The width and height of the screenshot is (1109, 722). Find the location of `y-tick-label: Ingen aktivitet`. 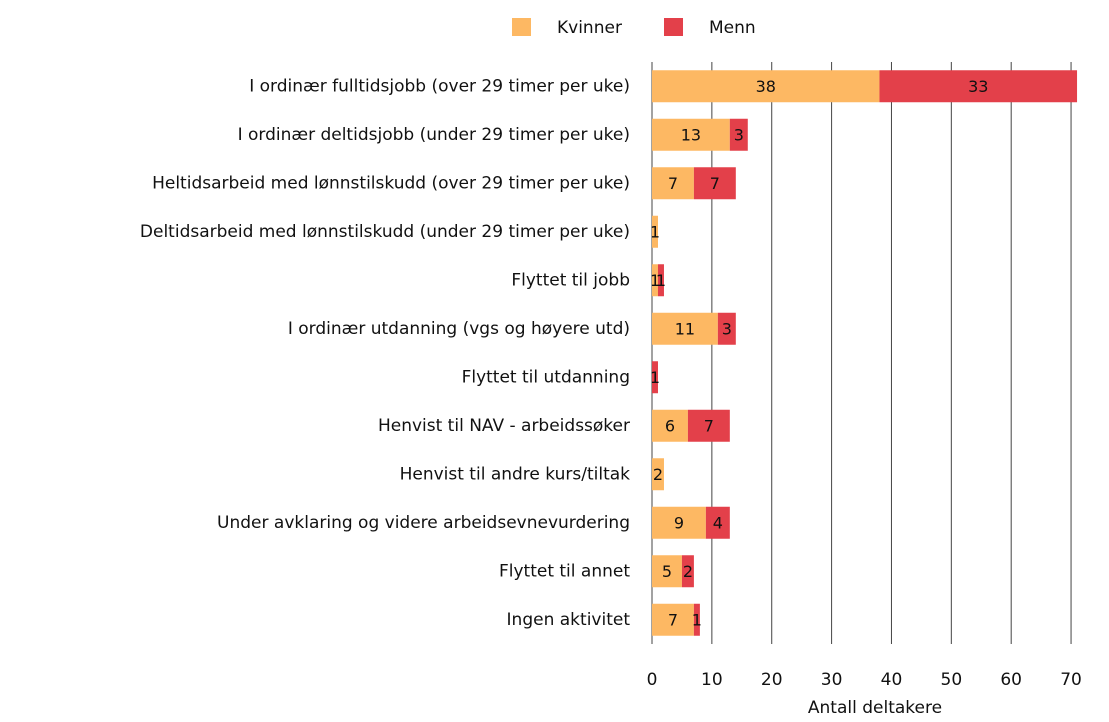

y-tick-label: Ingen aktivitet is located at coordinates (569, 620).